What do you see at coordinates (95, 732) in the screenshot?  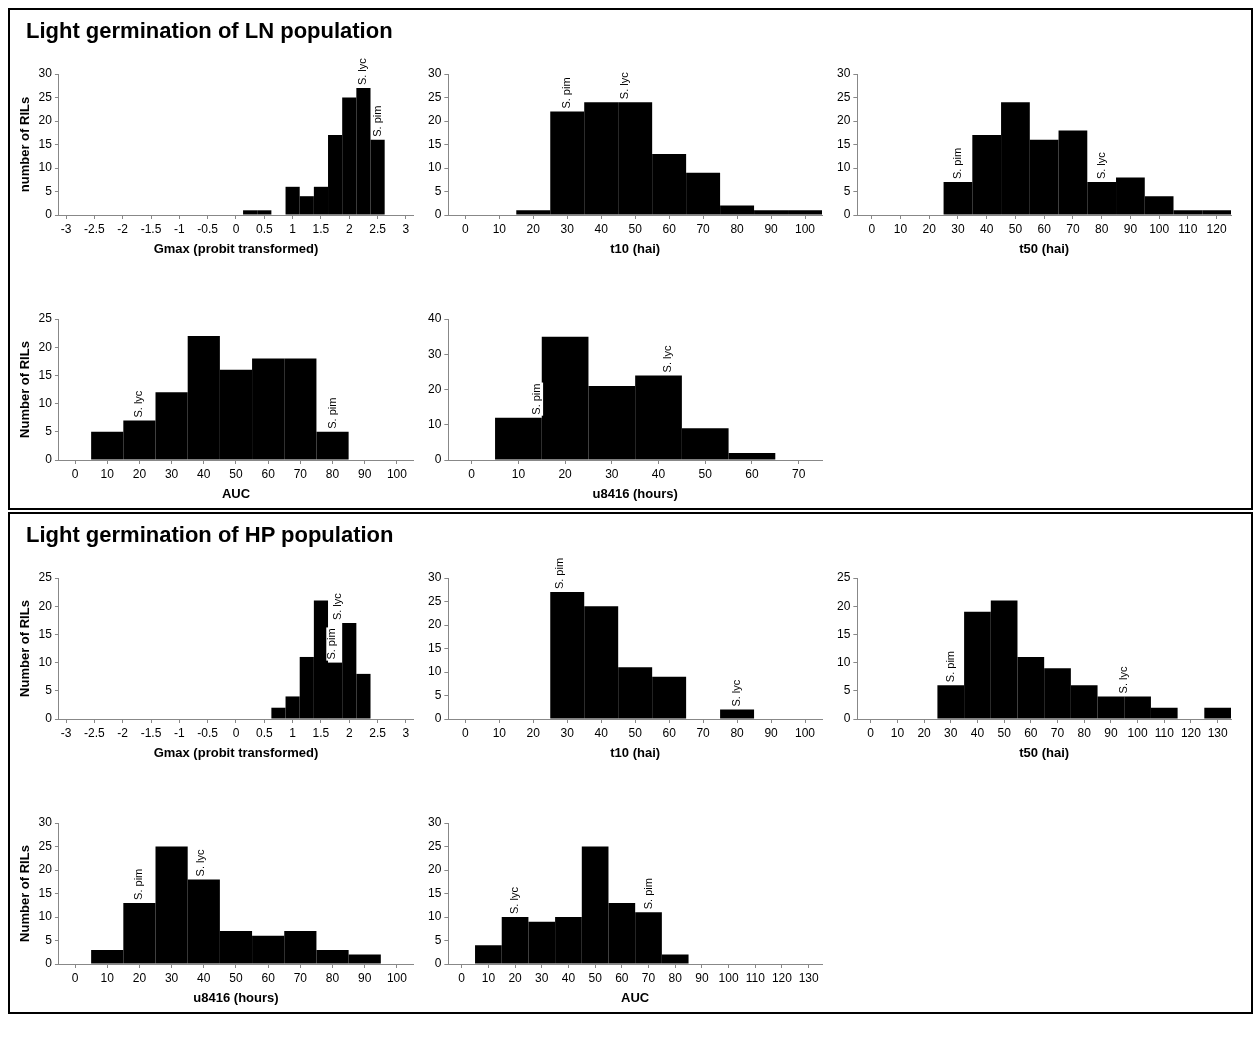 I see `x-tick-label: -2.5` at bounding box center [95, 732].